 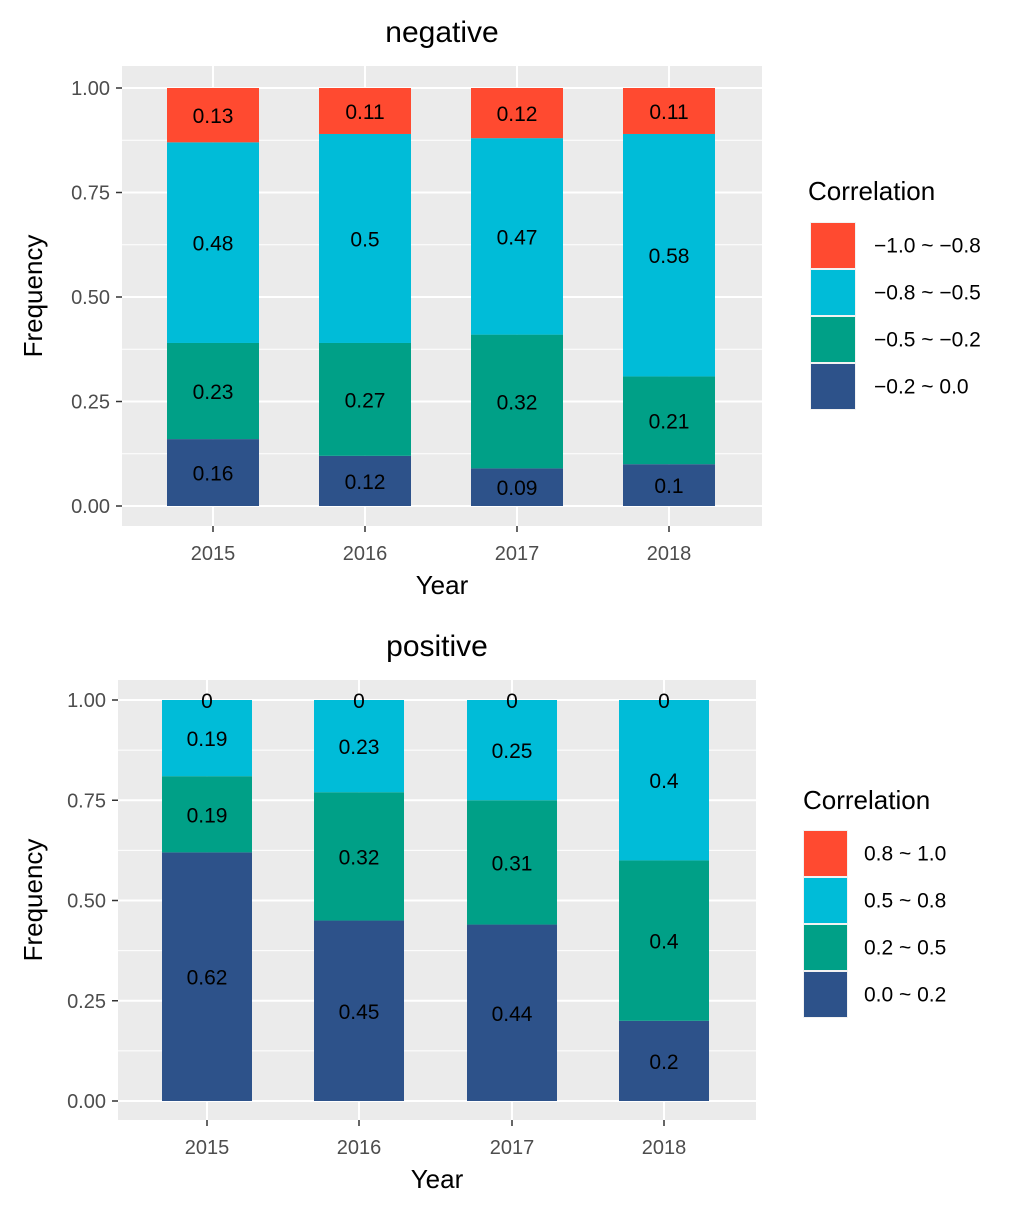 I want to click on chart1-legend-label: 0.5 ~ 0.8, so click(x=905, y=901).